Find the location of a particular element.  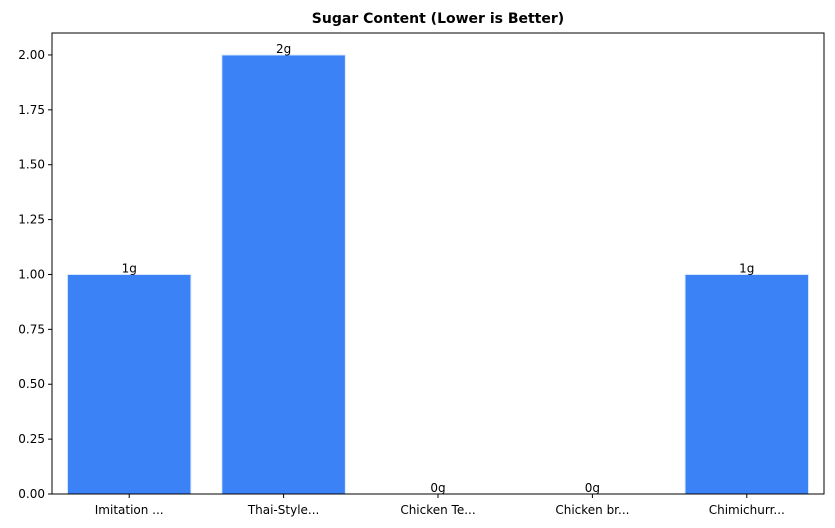

y-tick-label-5: 1.25 is located at coordinates (31, 220).